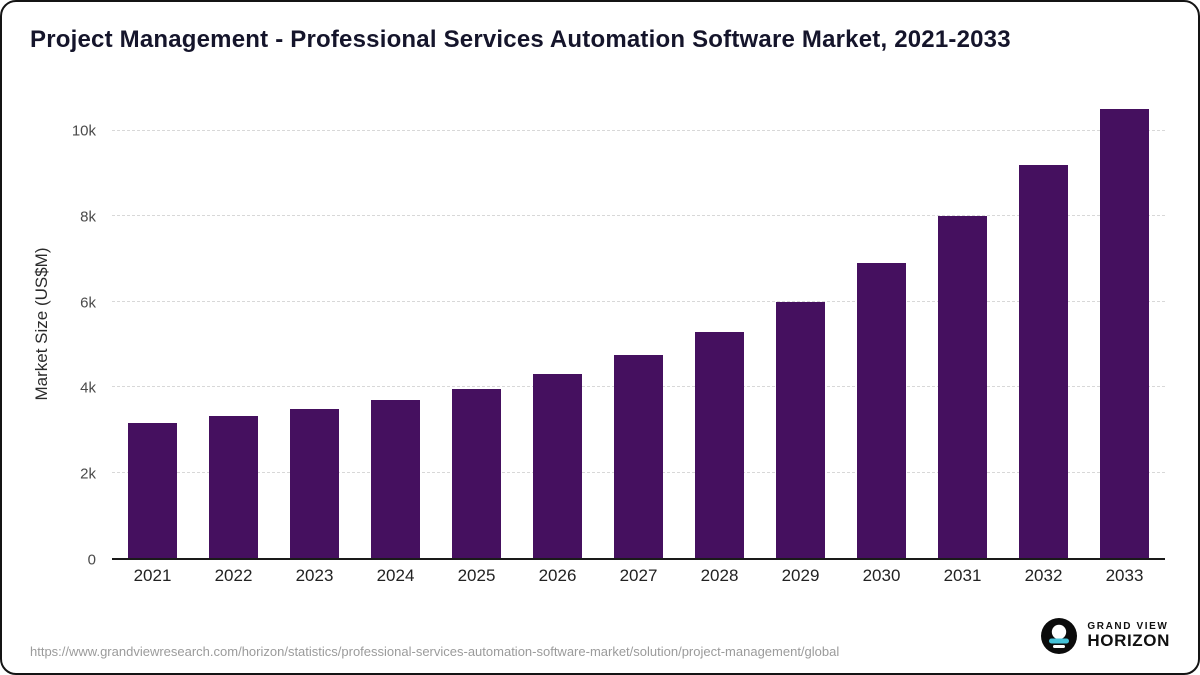 Image resolution: width=1200 pixels, height=675 pixels. I want to click on x-tick-label: 2021, so click(152, 575).